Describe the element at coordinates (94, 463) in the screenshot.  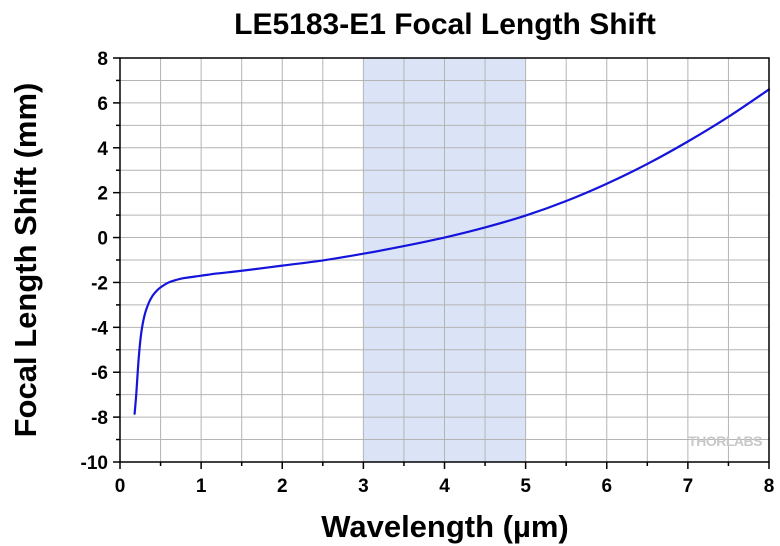
I see `y-tick-label: -10` at that location.